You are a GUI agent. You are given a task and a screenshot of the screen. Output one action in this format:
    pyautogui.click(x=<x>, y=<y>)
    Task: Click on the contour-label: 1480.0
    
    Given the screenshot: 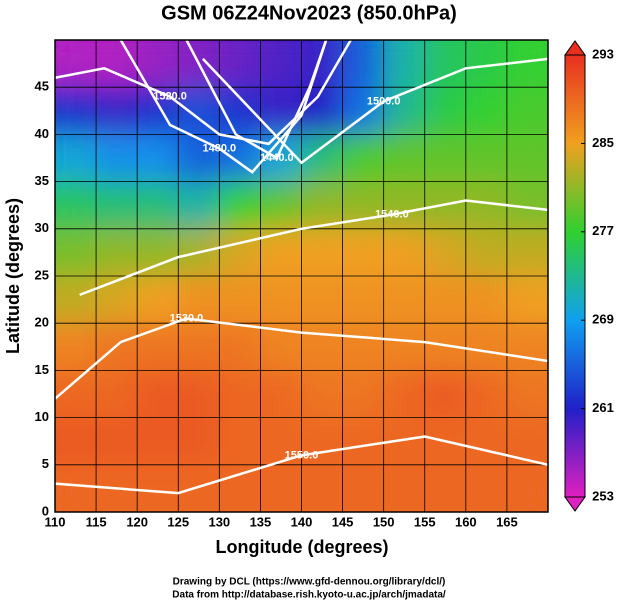 What is the action you would take?
    pyautogui.click(x=220, y=148)
    